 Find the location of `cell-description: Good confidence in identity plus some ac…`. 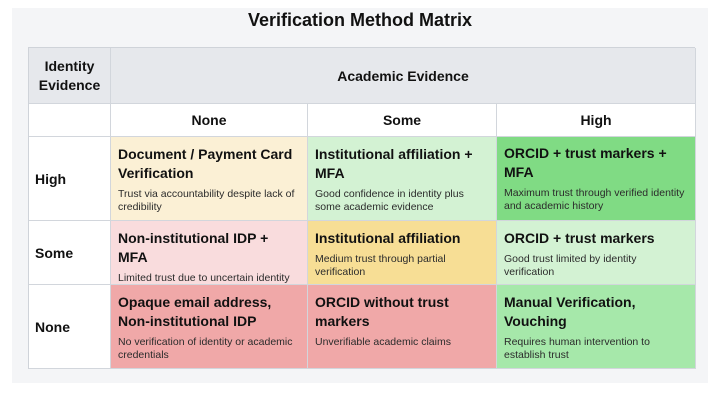

cell-description: Good confidence in identity plus some ac… is located at coordinates (389, 200).